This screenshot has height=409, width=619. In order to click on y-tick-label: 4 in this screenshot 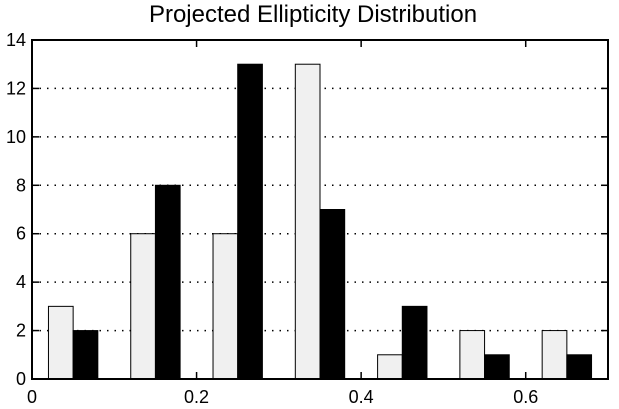, I will do `click(21, 282)`.